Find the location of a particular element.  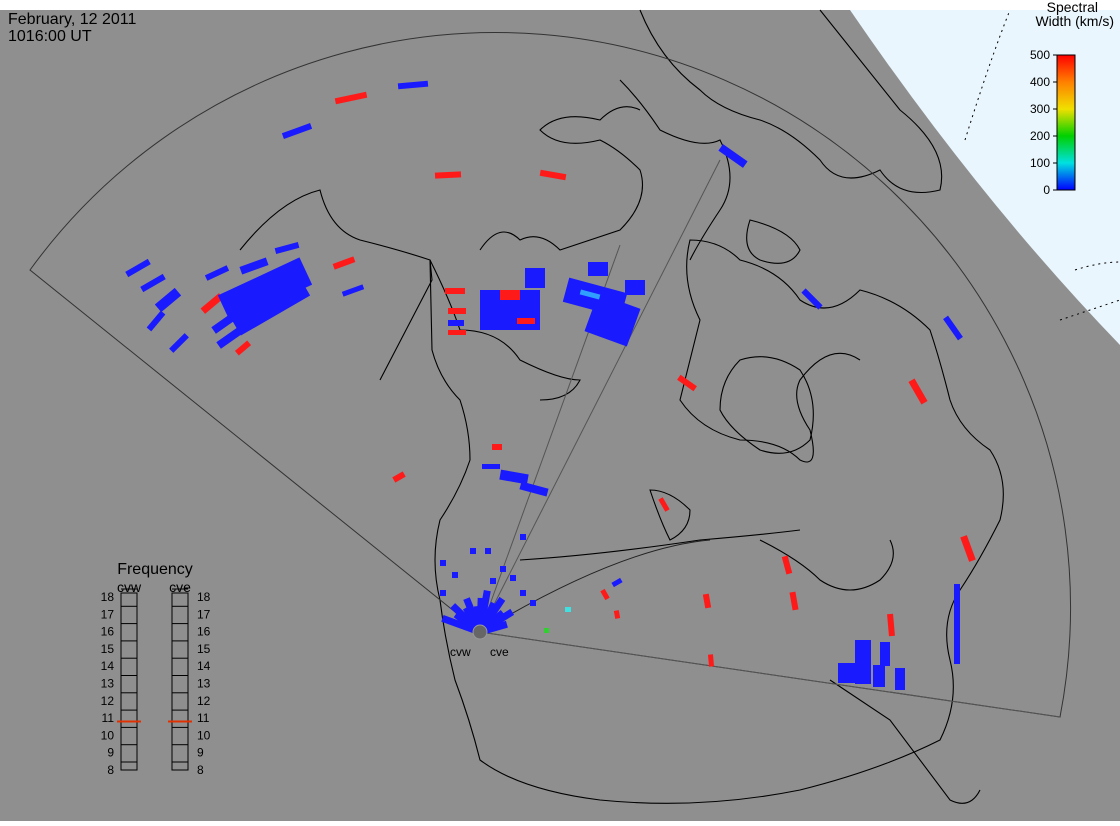

frequency-label: 10 is located at coordinates (204, 735).